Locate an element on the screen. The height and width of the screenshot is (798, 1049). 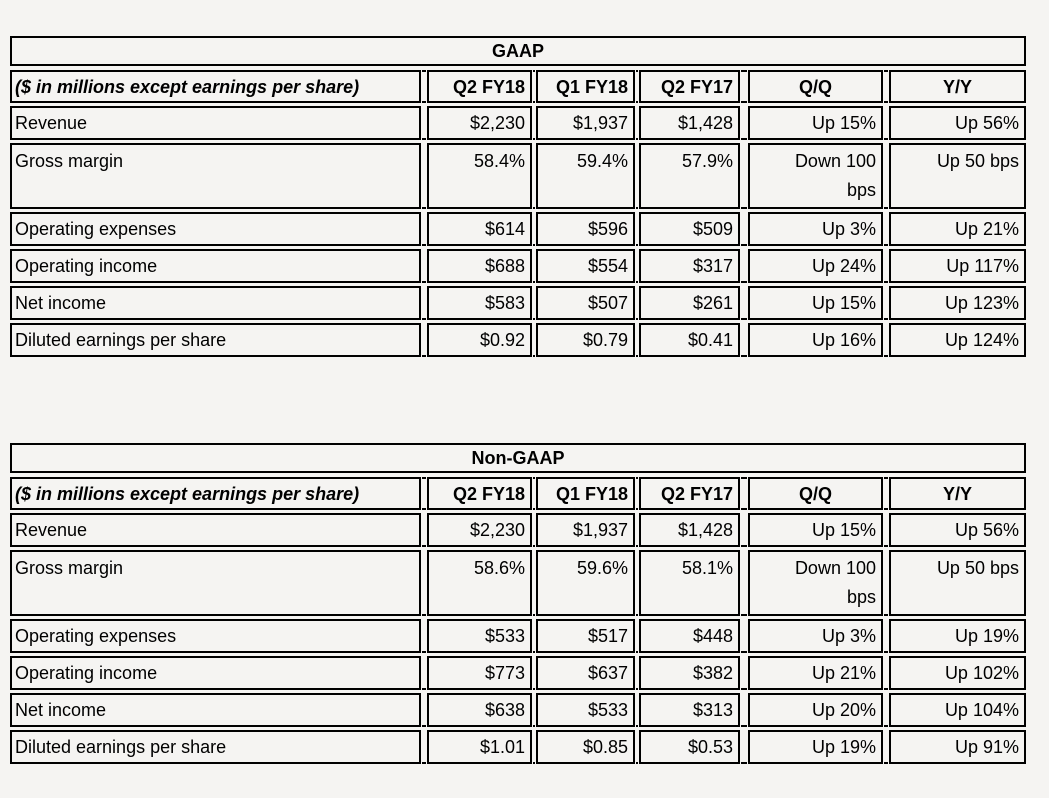
value-cell: $448 is located at coordinates (689, 636).